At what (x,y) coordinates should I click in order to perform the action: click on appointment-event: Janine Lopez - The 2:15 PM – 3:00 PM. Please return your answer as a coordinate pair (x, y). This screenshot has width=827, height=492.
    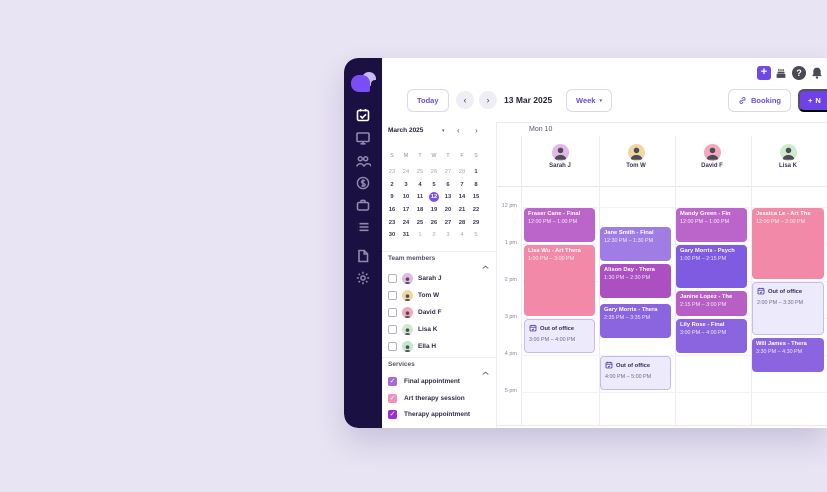
    Looking at the image, I should click on (711, 303).